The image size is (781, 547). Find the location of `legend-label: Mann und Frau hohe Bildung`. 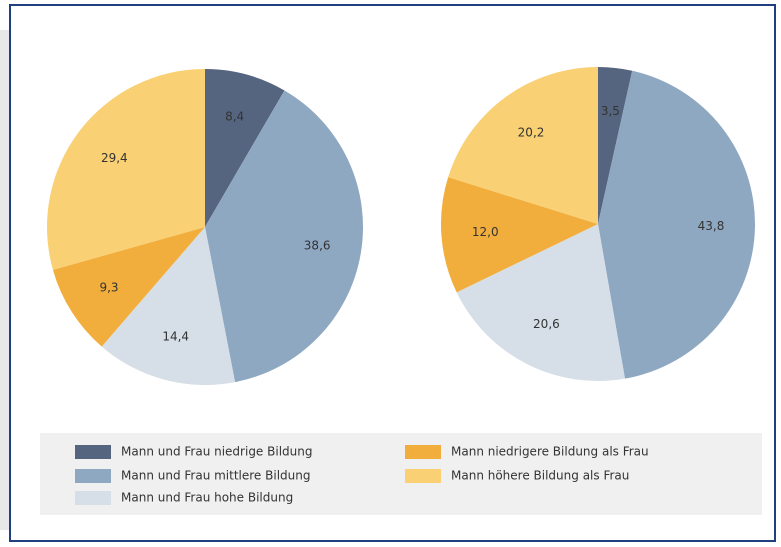

legend-label: Mann und Frau hohe Bildung is located at coordinates (207, 498).